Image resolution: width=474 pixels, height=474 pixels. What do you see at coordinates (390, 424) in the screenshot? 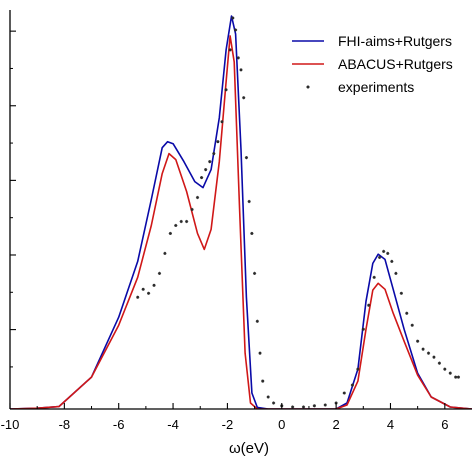
I see `x-tick-label: 4` at bounding box center [390, 424].